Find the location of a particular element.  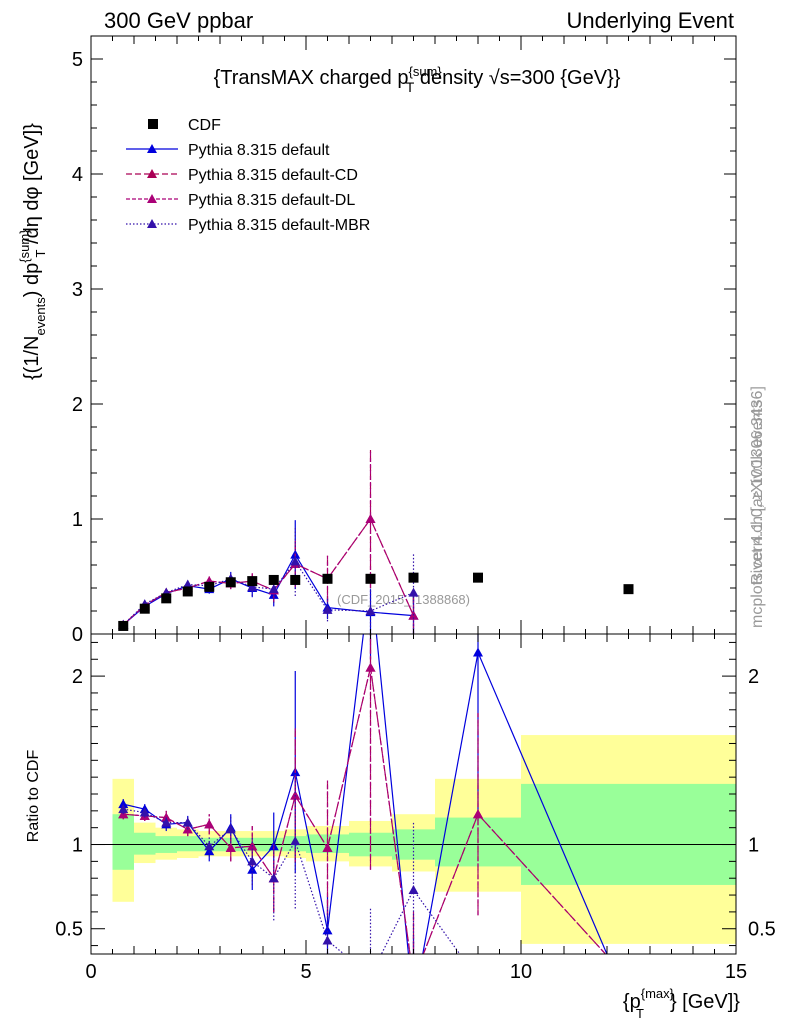

x-axis-label: {p{max} T} [GeV]} is located at coordinates (681, 1003).